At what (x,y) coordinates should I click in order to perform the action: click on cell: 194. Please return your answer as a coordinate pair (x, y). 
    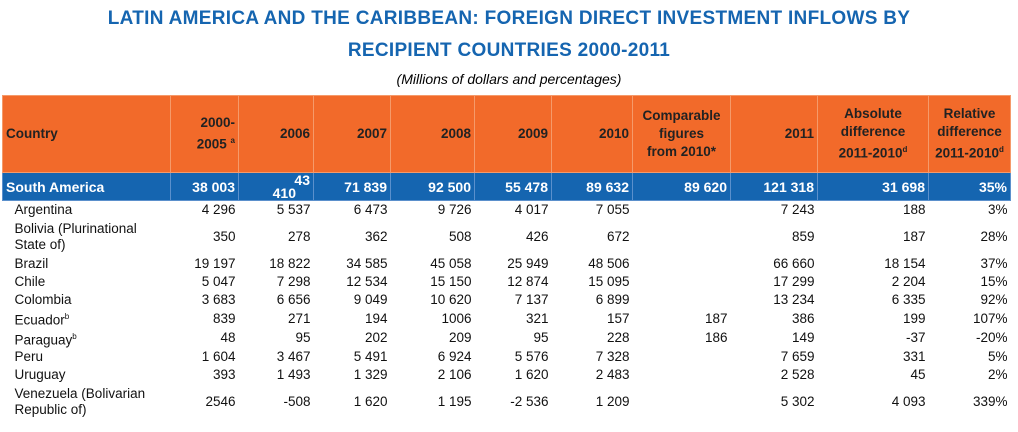
    Looking at the image, I should click on (376, 318).